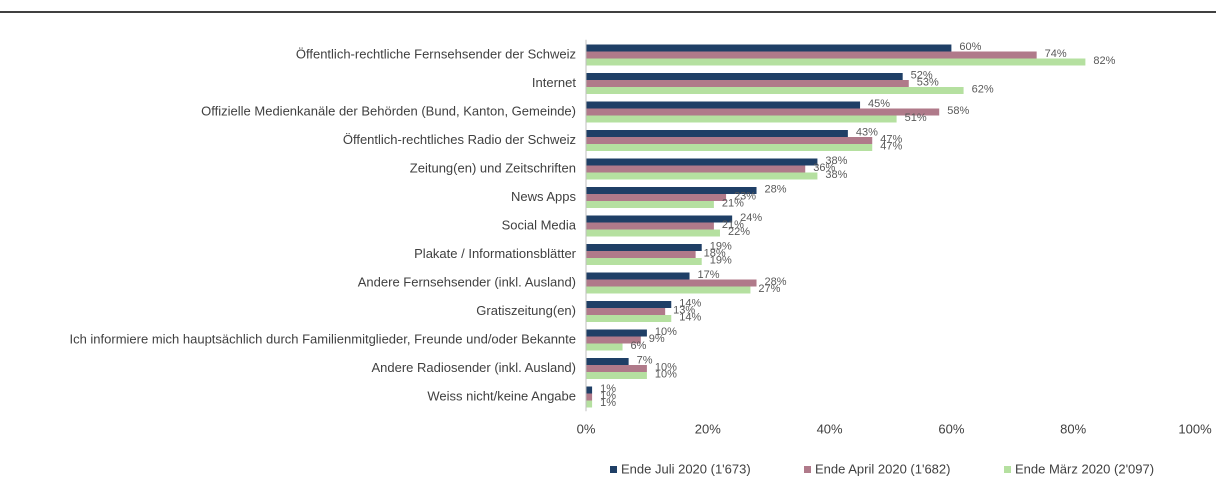 This screenshot has height=487, width=1216. What do you see at coordinates (467, 281) in the screenshot?
I see `category-label: Andere Fernsehsender (inkl. Ausland)` at bounding box center [467, 281].